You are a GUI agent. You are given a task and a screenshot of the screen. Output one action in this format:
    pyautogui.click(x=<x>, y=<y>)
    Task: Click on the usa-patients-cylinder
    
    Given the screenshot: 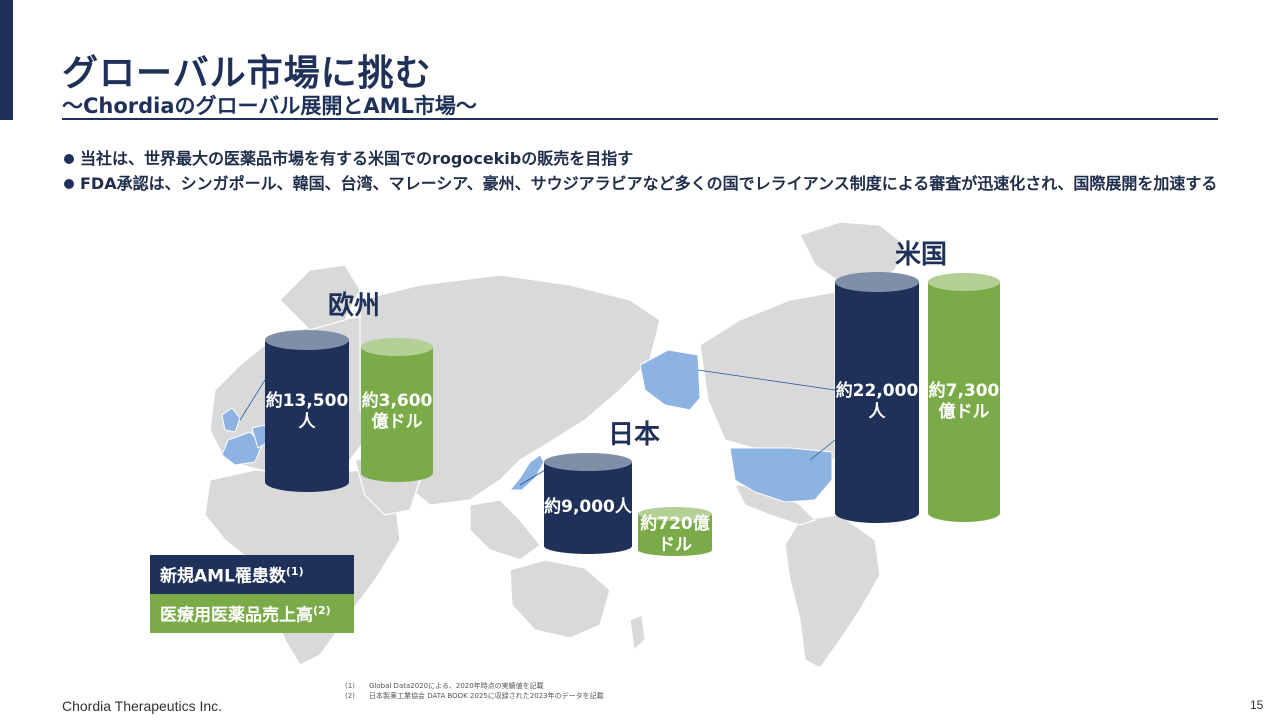 What is the action you would take?
    pyautogui.click(x=877, y=397)
    